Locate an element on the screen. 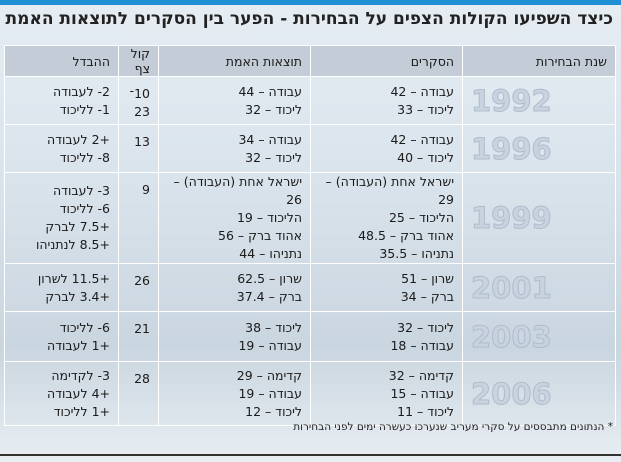 This screenshot has height=462, width=621. cell-line: +8.5 לנתניהו is located at coordinates (72, 244).